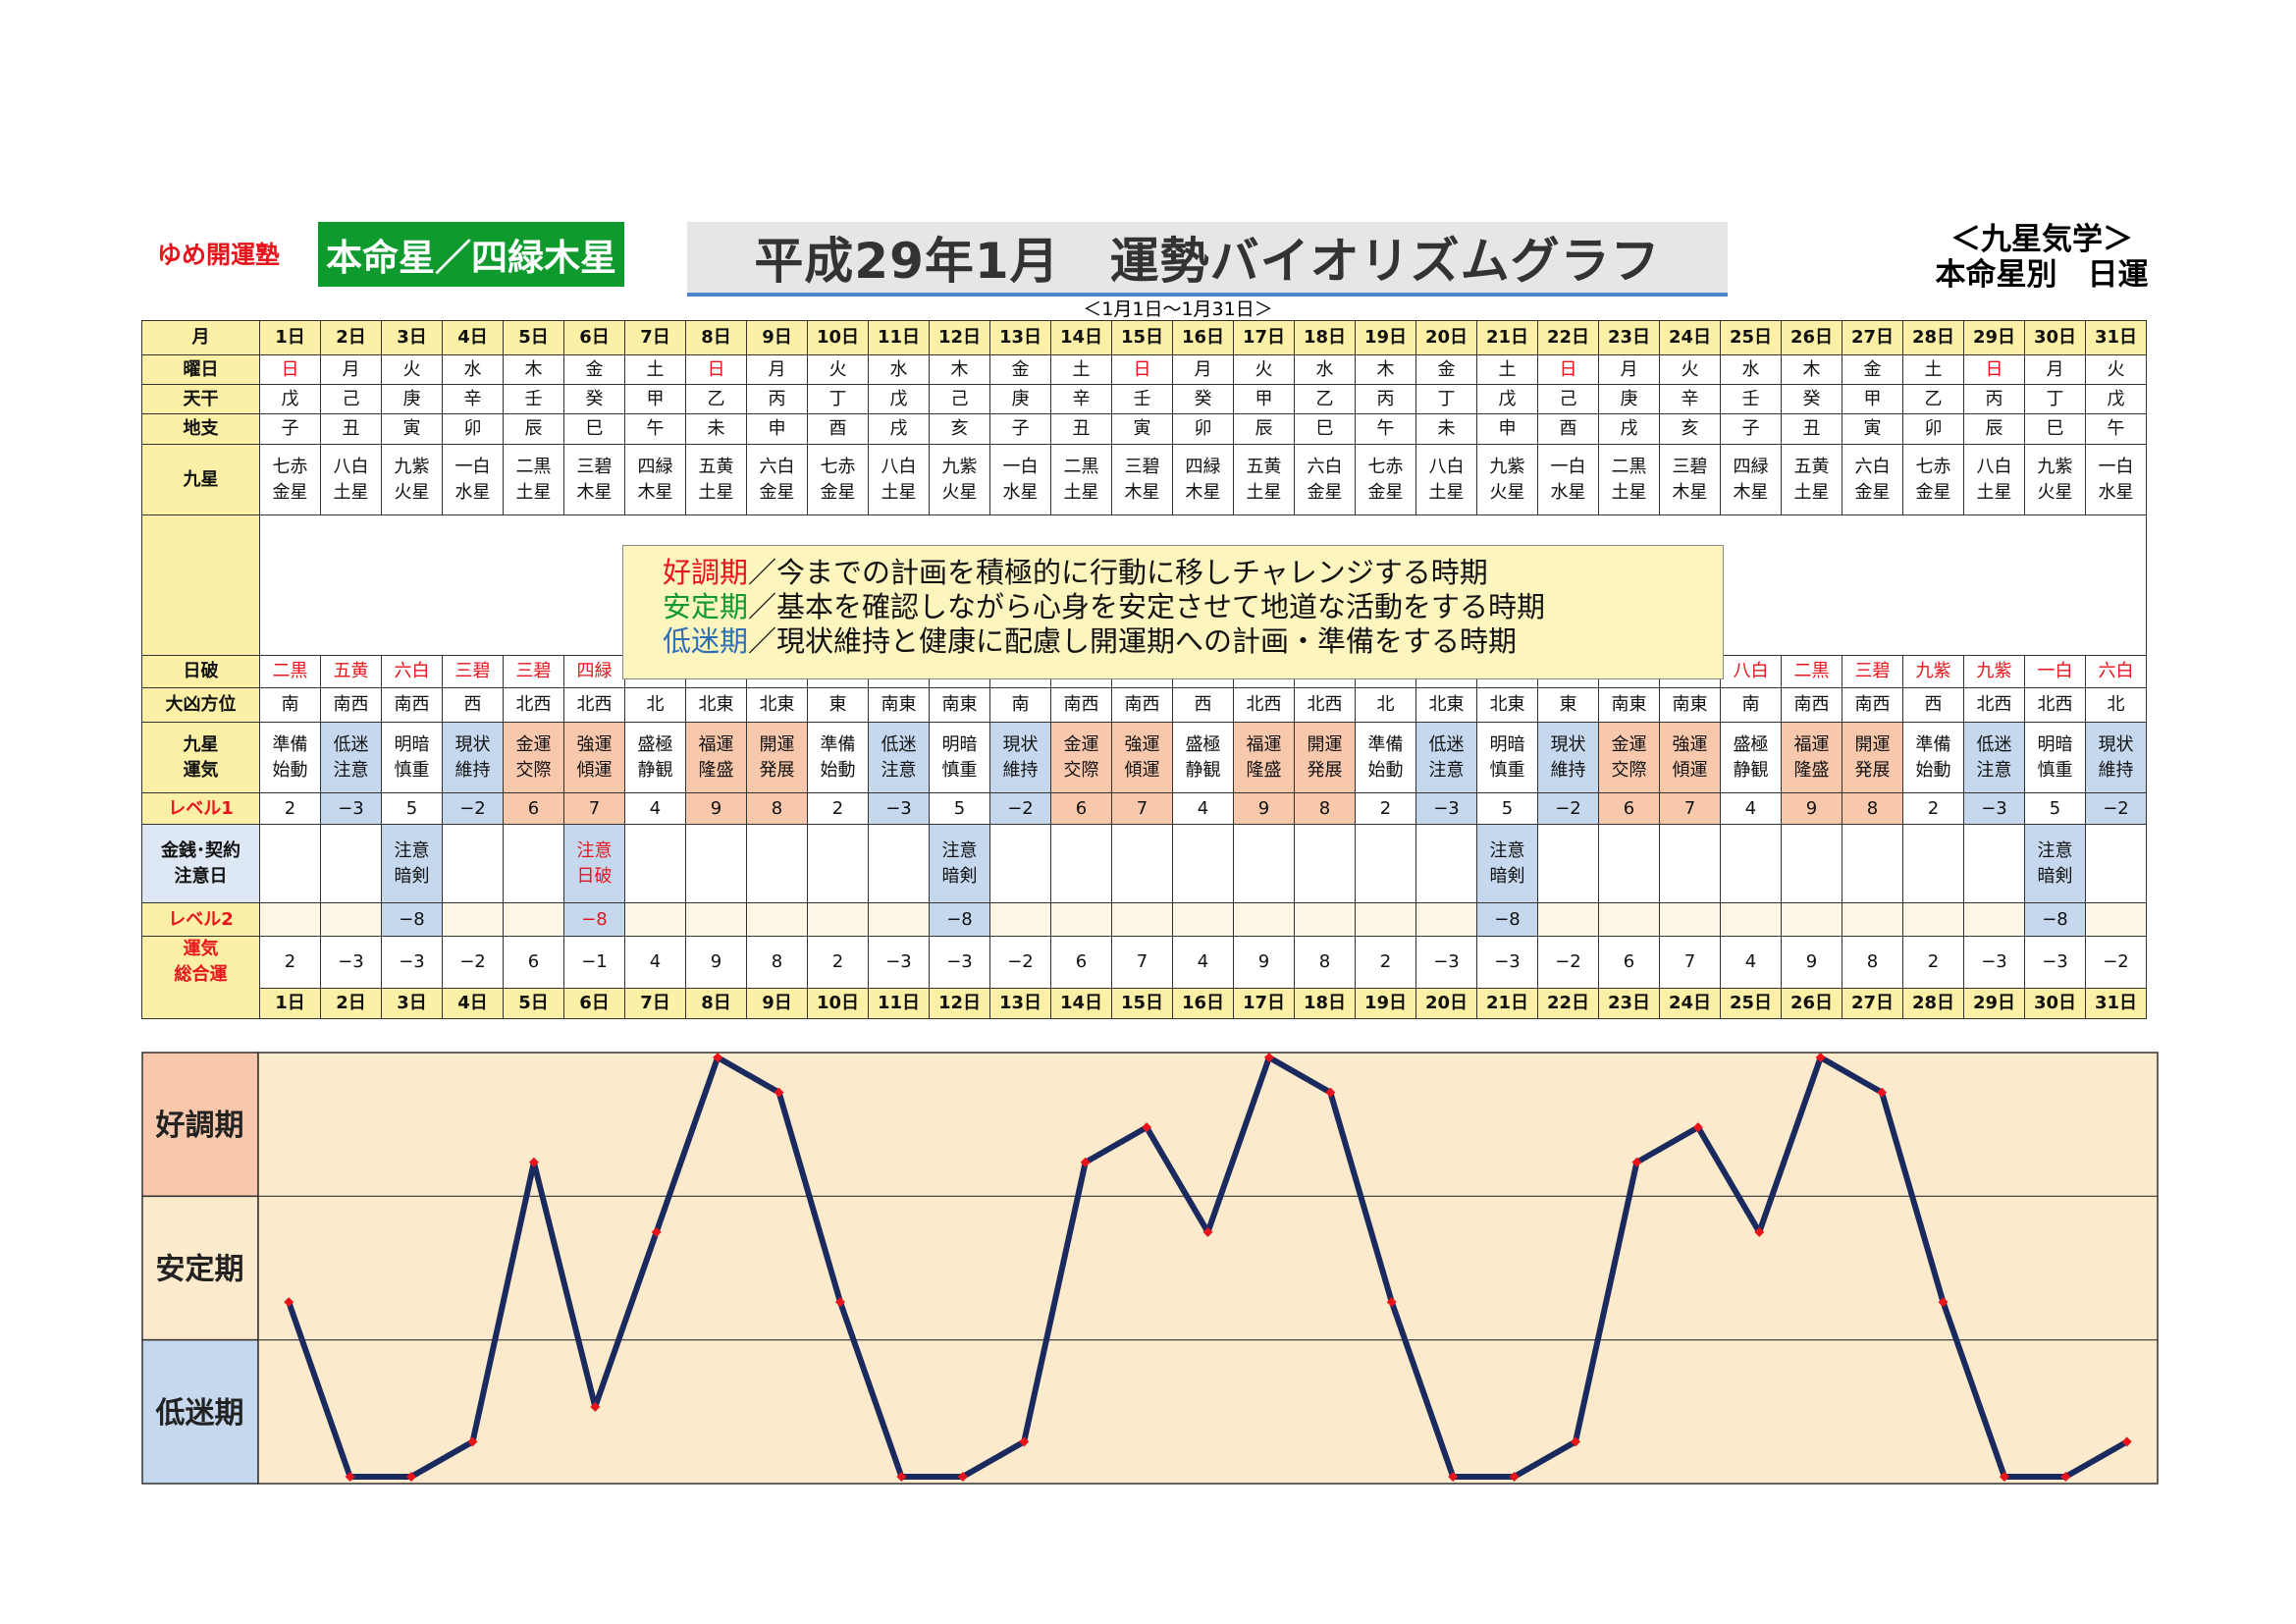  Describe the element at coordinates (200, 585) in the screenshot. I see `row-label-legend` at that location.